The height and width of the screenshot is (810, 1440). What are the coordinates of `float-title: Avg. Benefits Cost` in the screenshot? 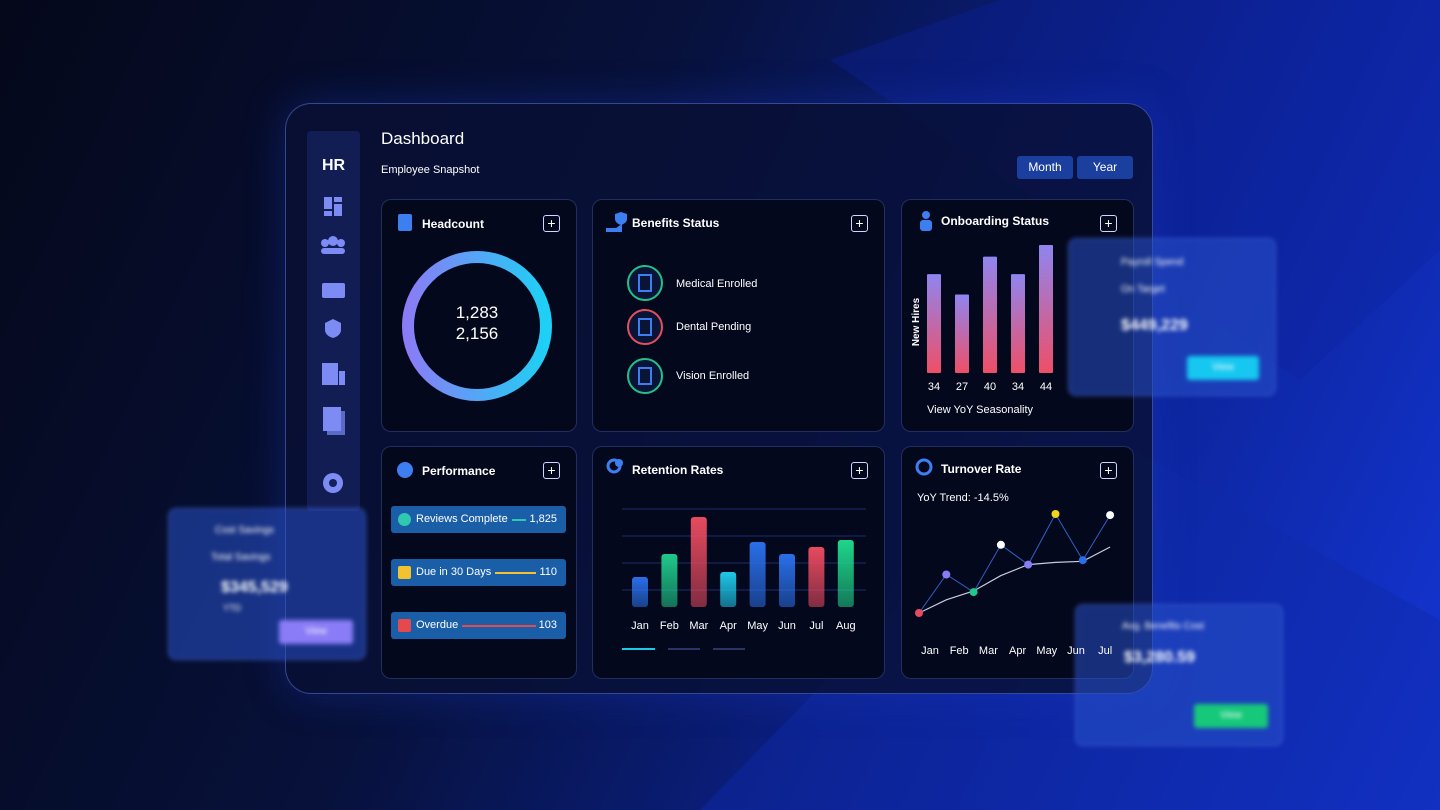 It's located at (1163, 626).